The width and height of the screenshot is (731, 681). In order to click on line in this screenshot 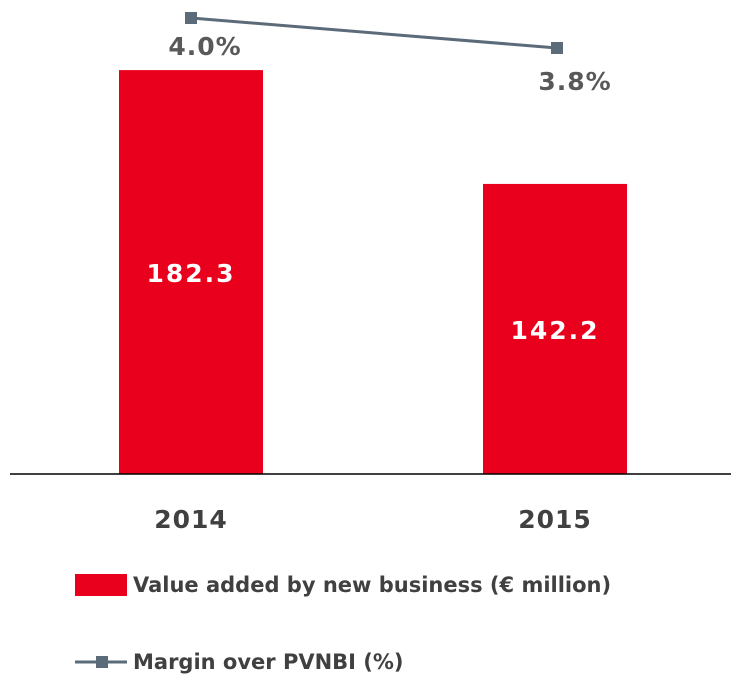, I will do `click(374, 33)`.